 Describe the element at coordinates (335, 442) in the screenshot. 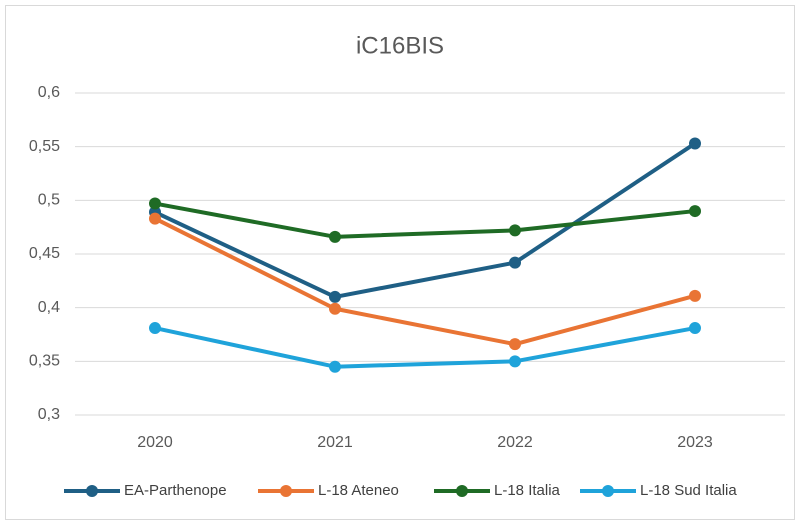

I see `x-tick-label: 2021` at that location.